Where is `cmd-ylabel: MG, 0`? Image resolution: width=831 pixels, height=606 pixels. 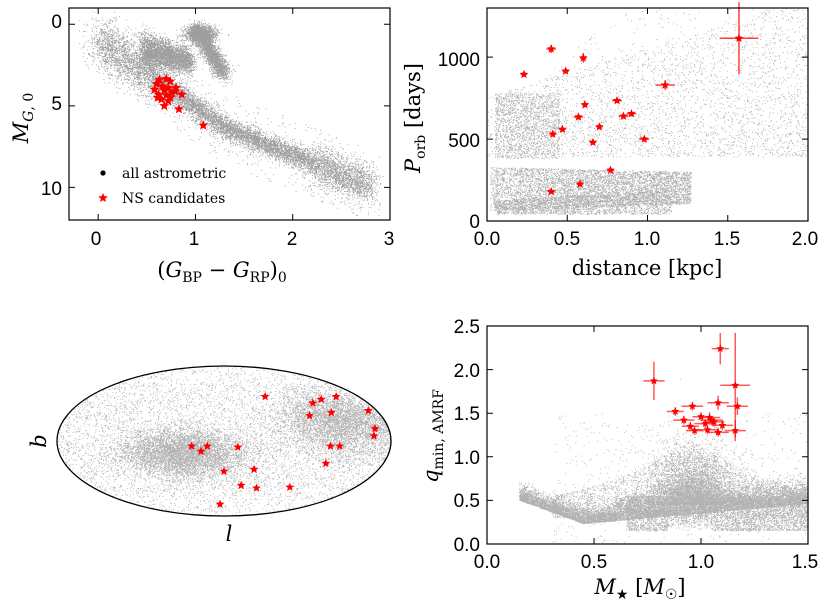
cmd-ylabel: MG, 0 is located at coordinates (23, 119).